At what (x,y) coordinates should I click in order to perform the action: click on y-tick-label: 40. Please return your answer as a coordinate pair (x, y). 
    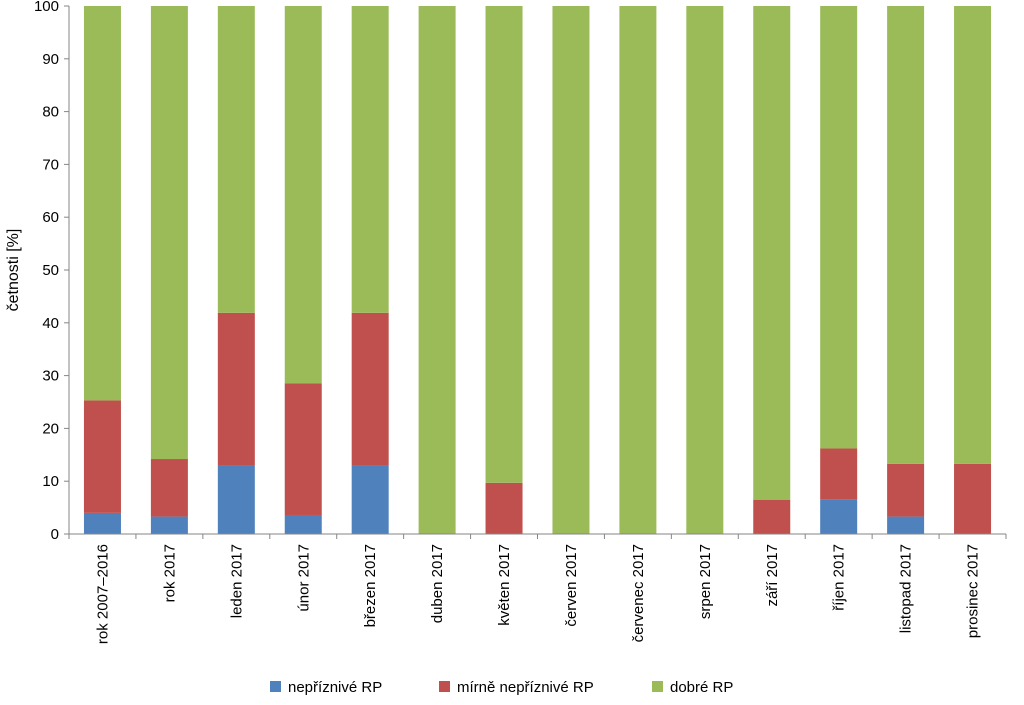
    Looking at the image, I should click on (50, 323).